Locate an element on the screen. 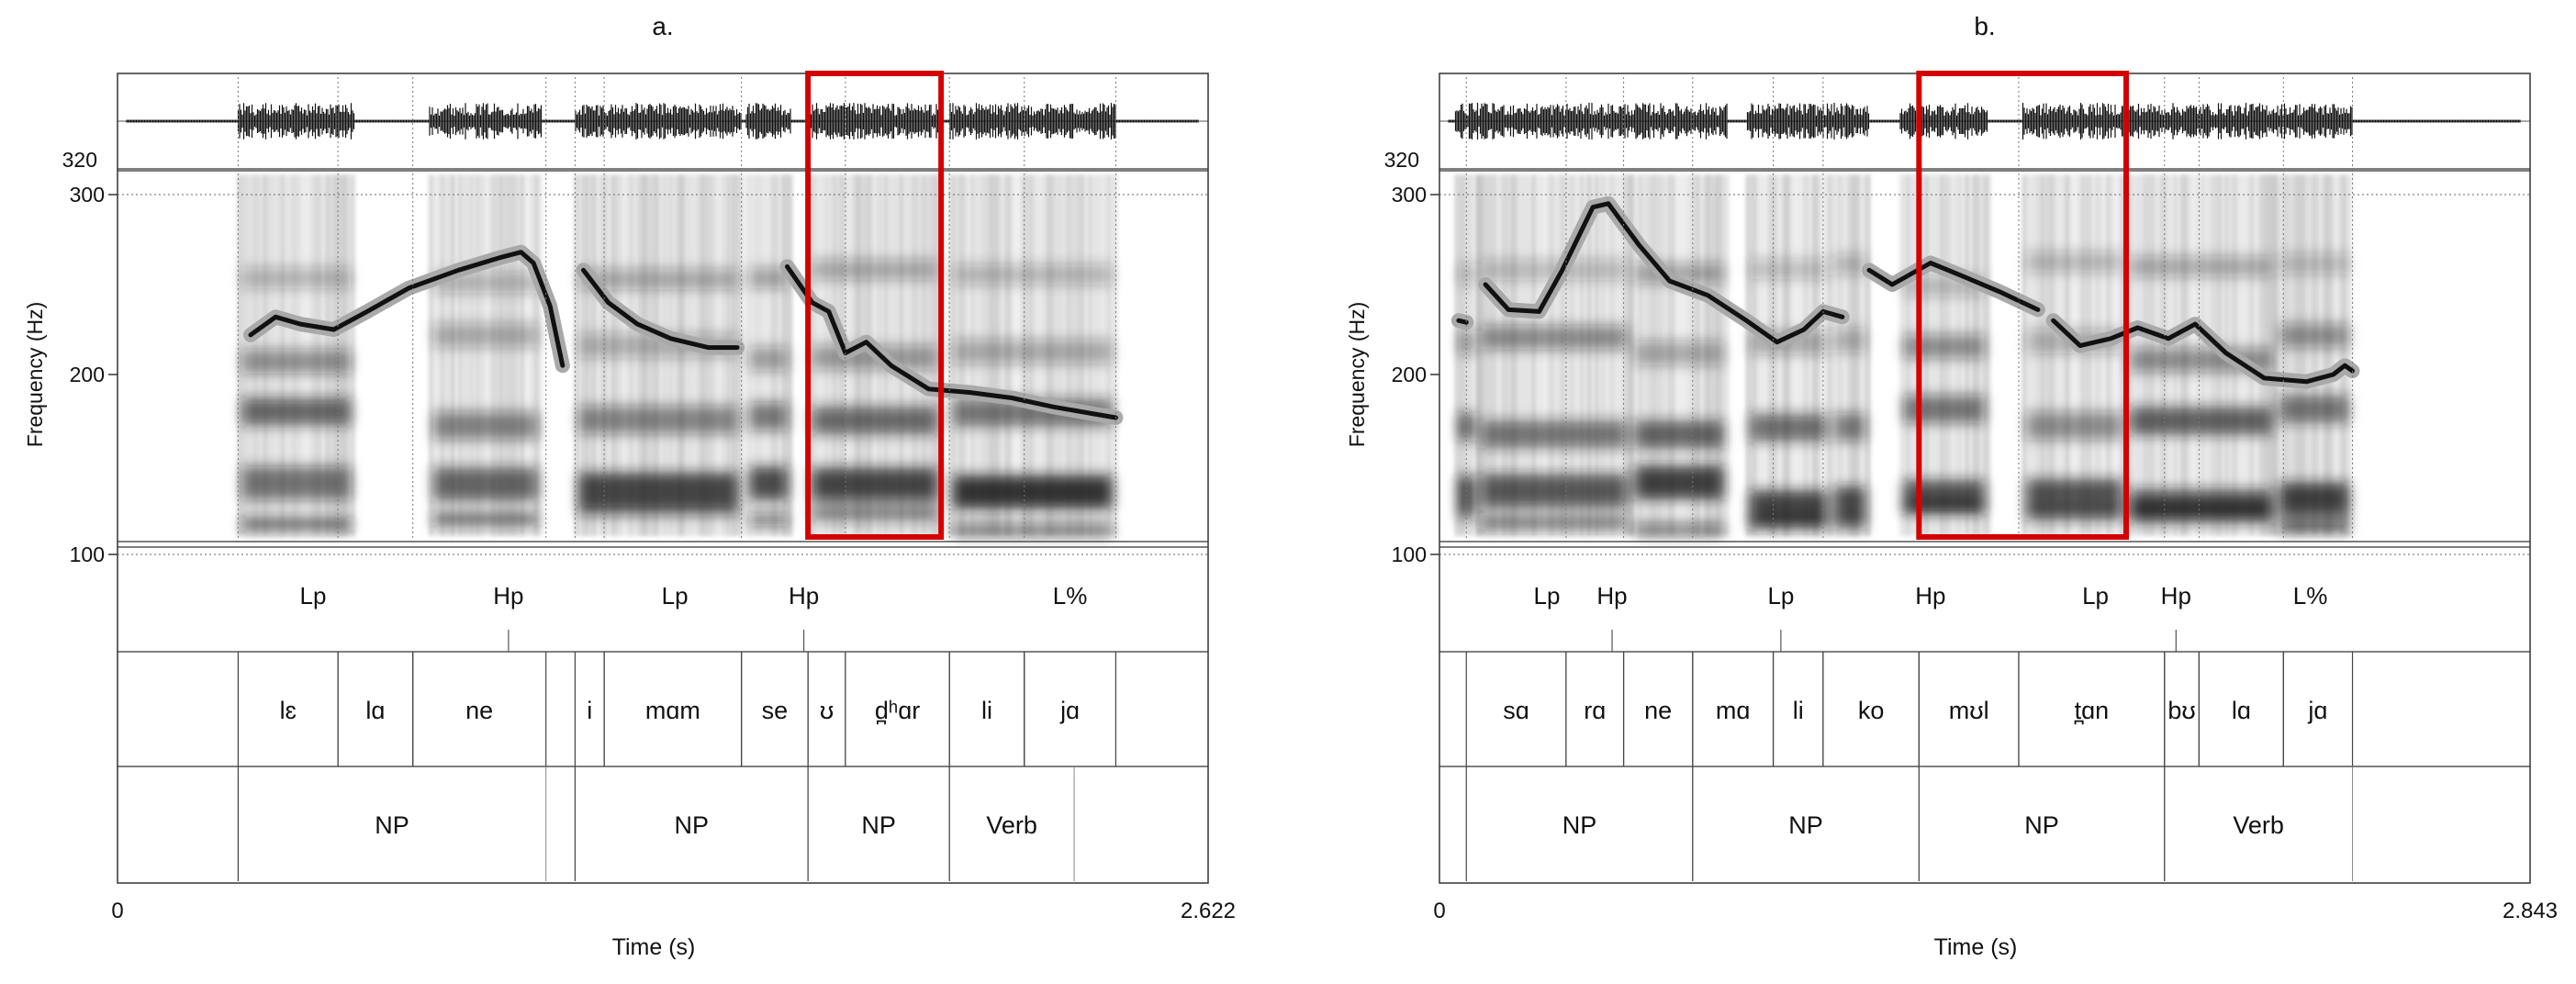 The height and width of the screenshot is (984, 2576). syllable-label: ko is located at coordinates (1871, 710).